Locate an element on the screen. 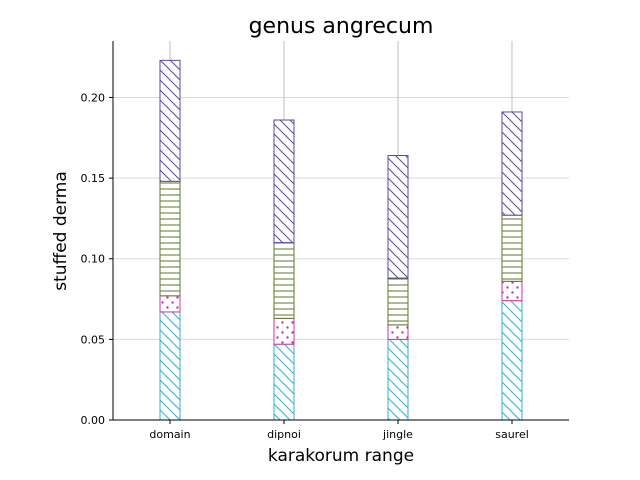  y-tick-label: 0.05 is located at coordinates (93, 339).